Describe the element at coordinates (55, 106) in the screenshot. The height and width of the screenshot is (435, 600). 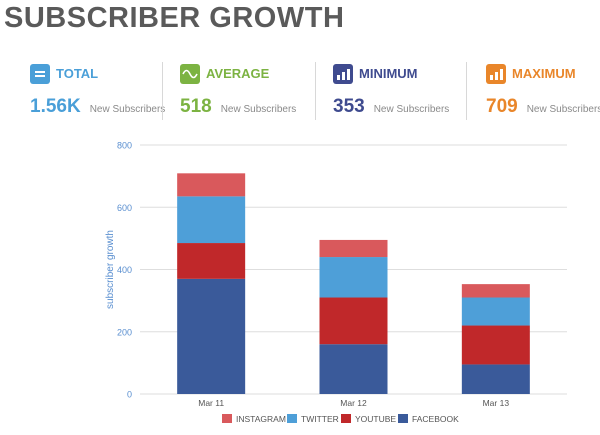
I see `stat-total-value: 1.56K` at that location.